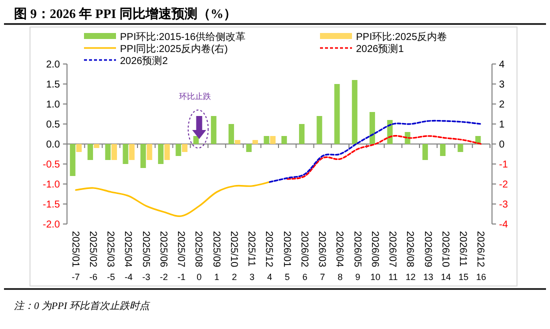 This screenshot has height=329, width=550. I want to click on y2-tick-label: 2, so click(502, 105).